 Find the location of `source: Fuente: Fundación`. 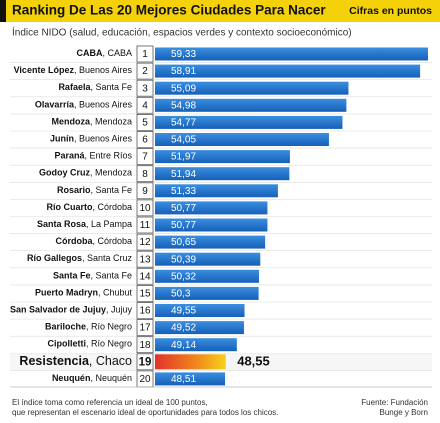

source: Fuente: Fundación is located at coordinates (394, 402).